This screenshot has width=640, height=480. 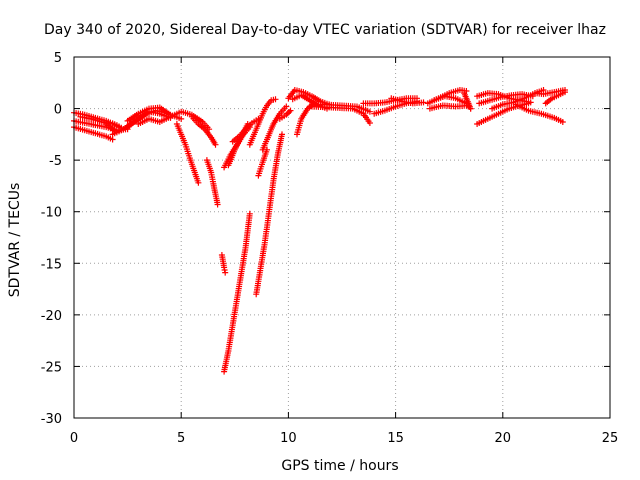 What do you see at coordinates (58, 110) in the screenshot?
I see `y-tick-label: 0` at bounding box center [58, 110].